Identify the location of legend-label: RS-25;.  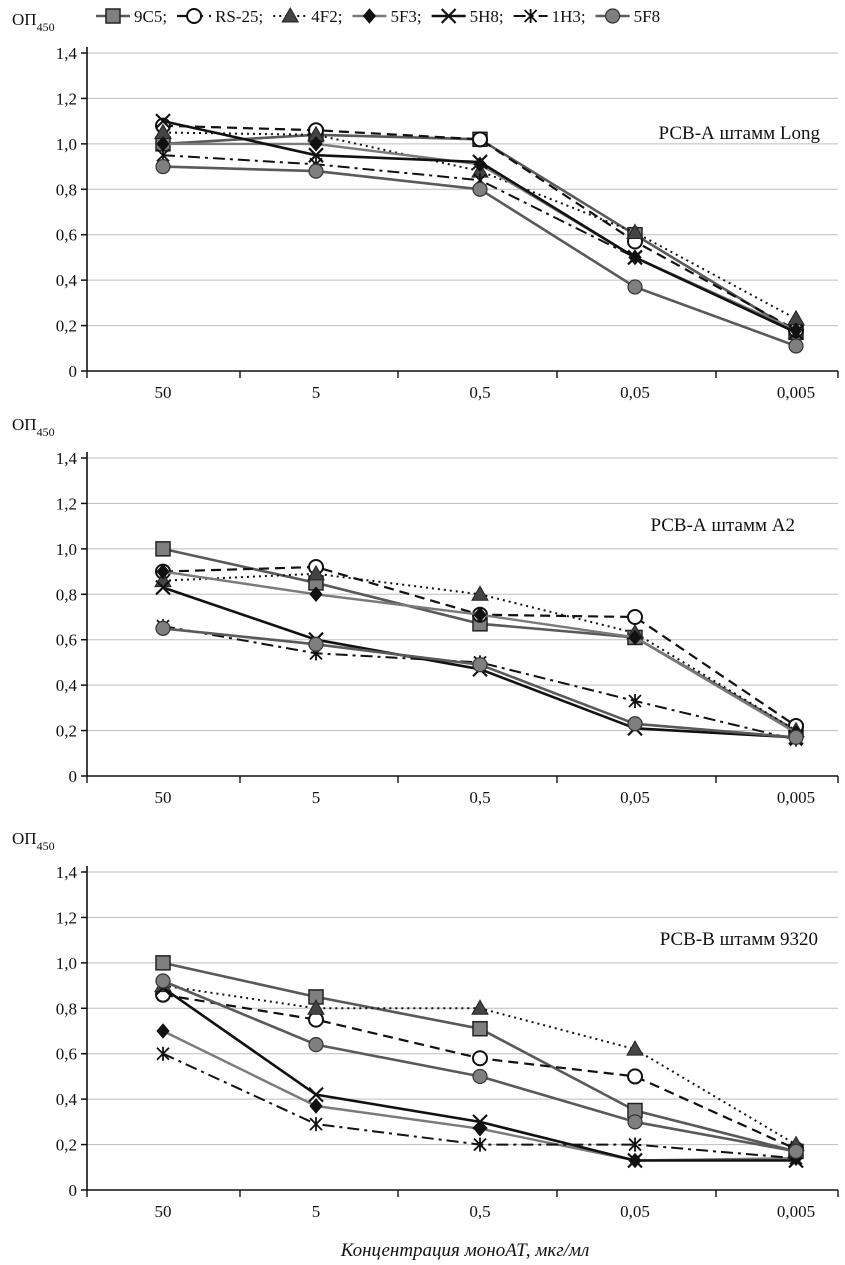
(239, 16).